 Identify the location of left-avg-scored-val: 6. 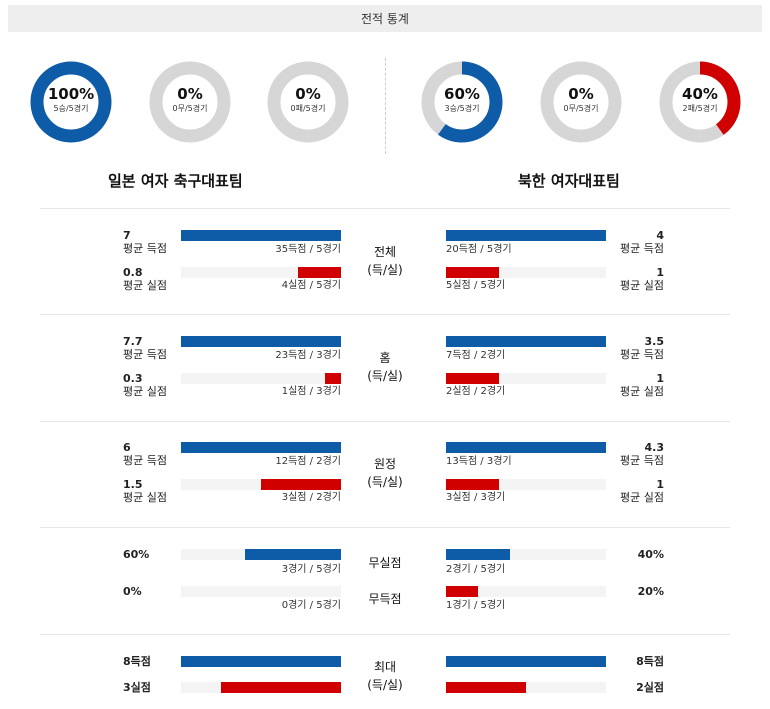
(127, 447).